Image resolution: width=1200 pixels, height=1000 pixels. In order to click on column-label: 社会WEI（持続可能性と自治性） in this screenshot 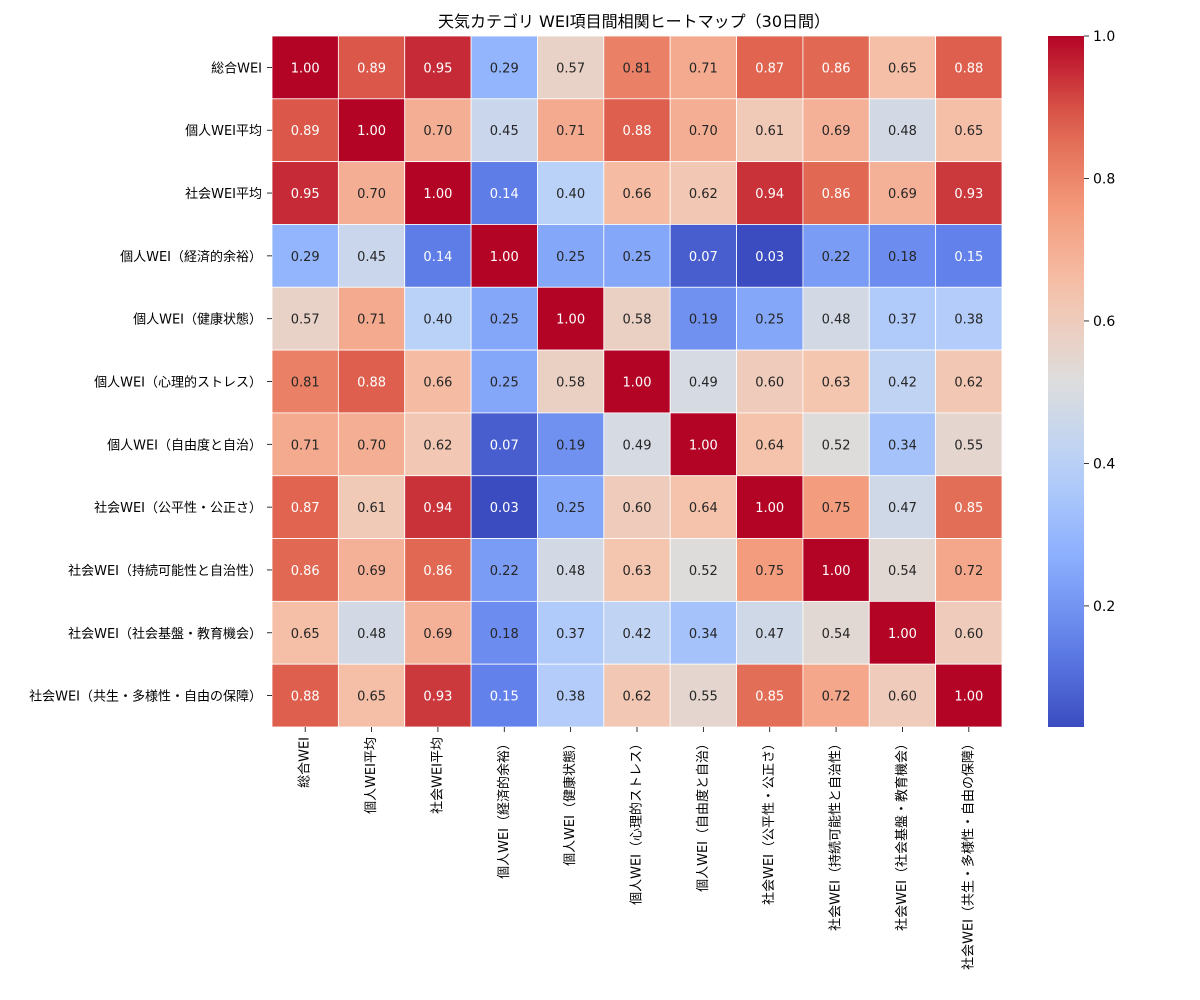, I will do `click(836, 834)`.